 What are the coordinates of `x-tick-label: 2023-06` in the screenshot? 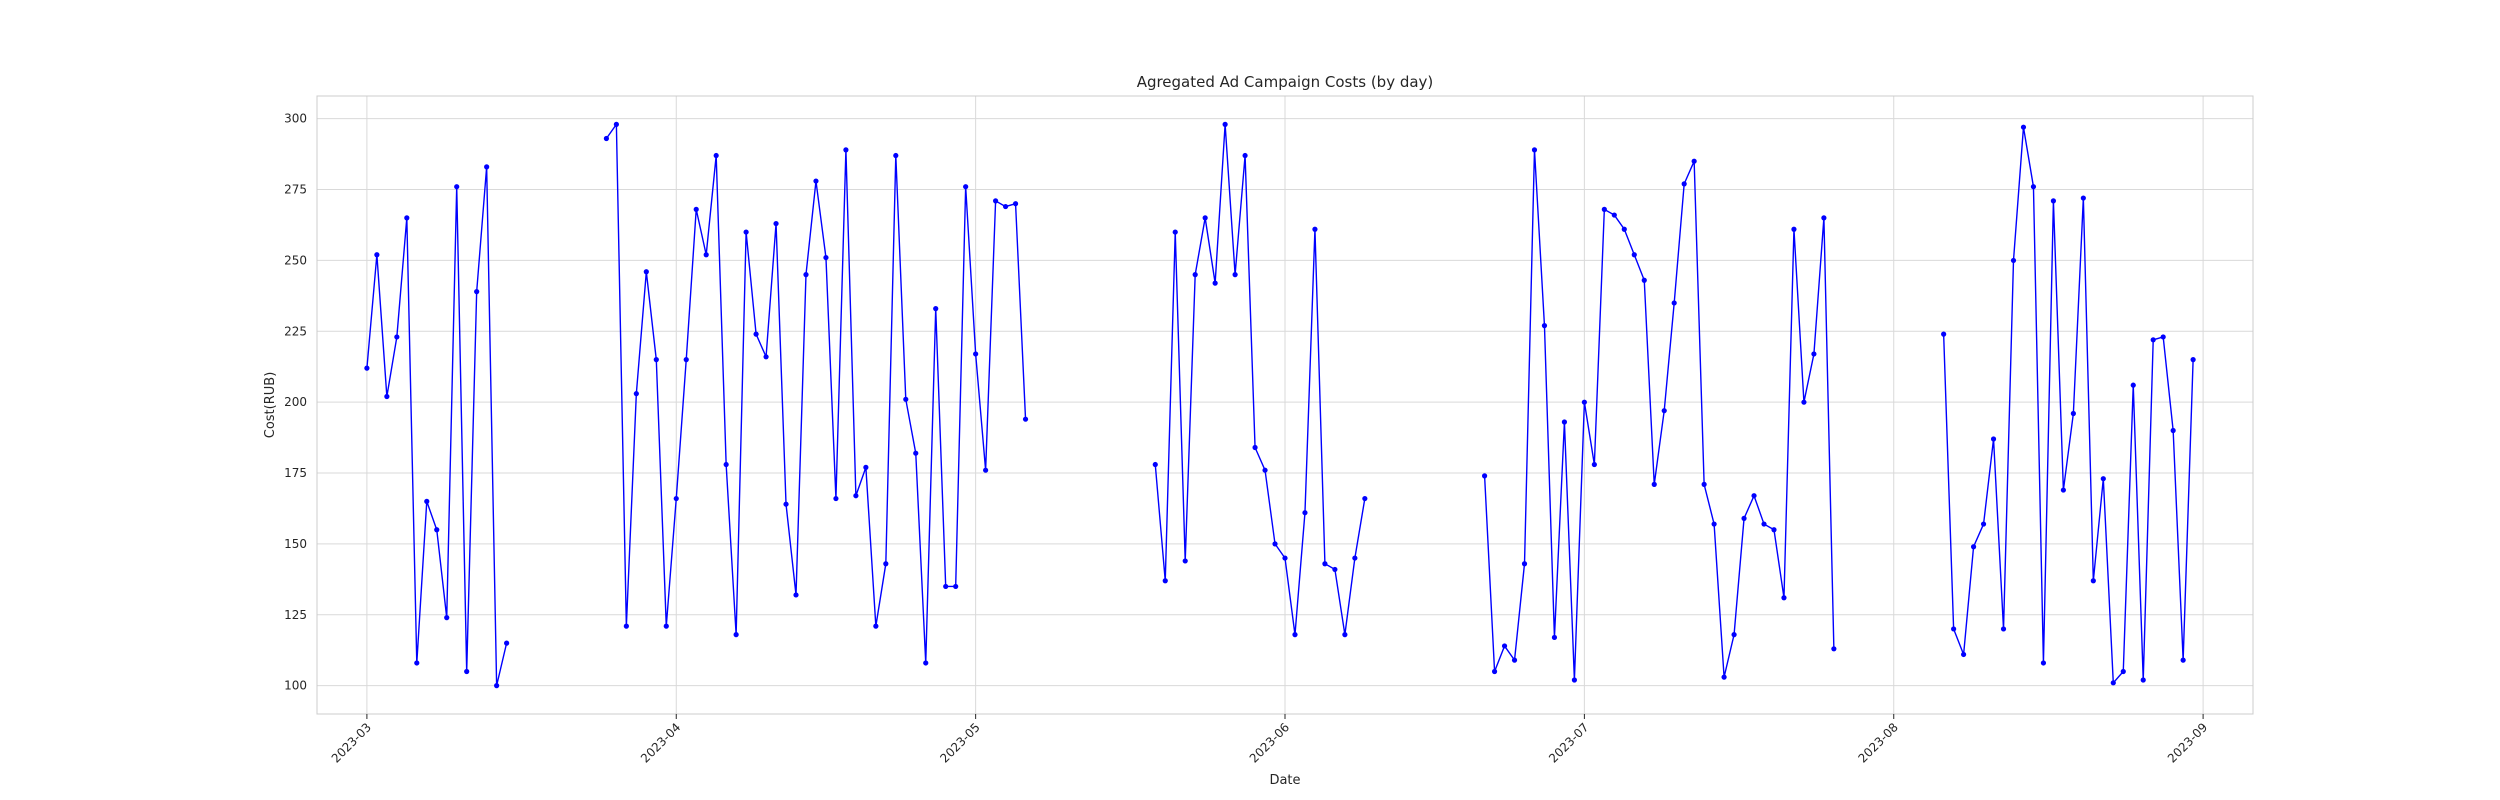 It's located at (1269, 742).